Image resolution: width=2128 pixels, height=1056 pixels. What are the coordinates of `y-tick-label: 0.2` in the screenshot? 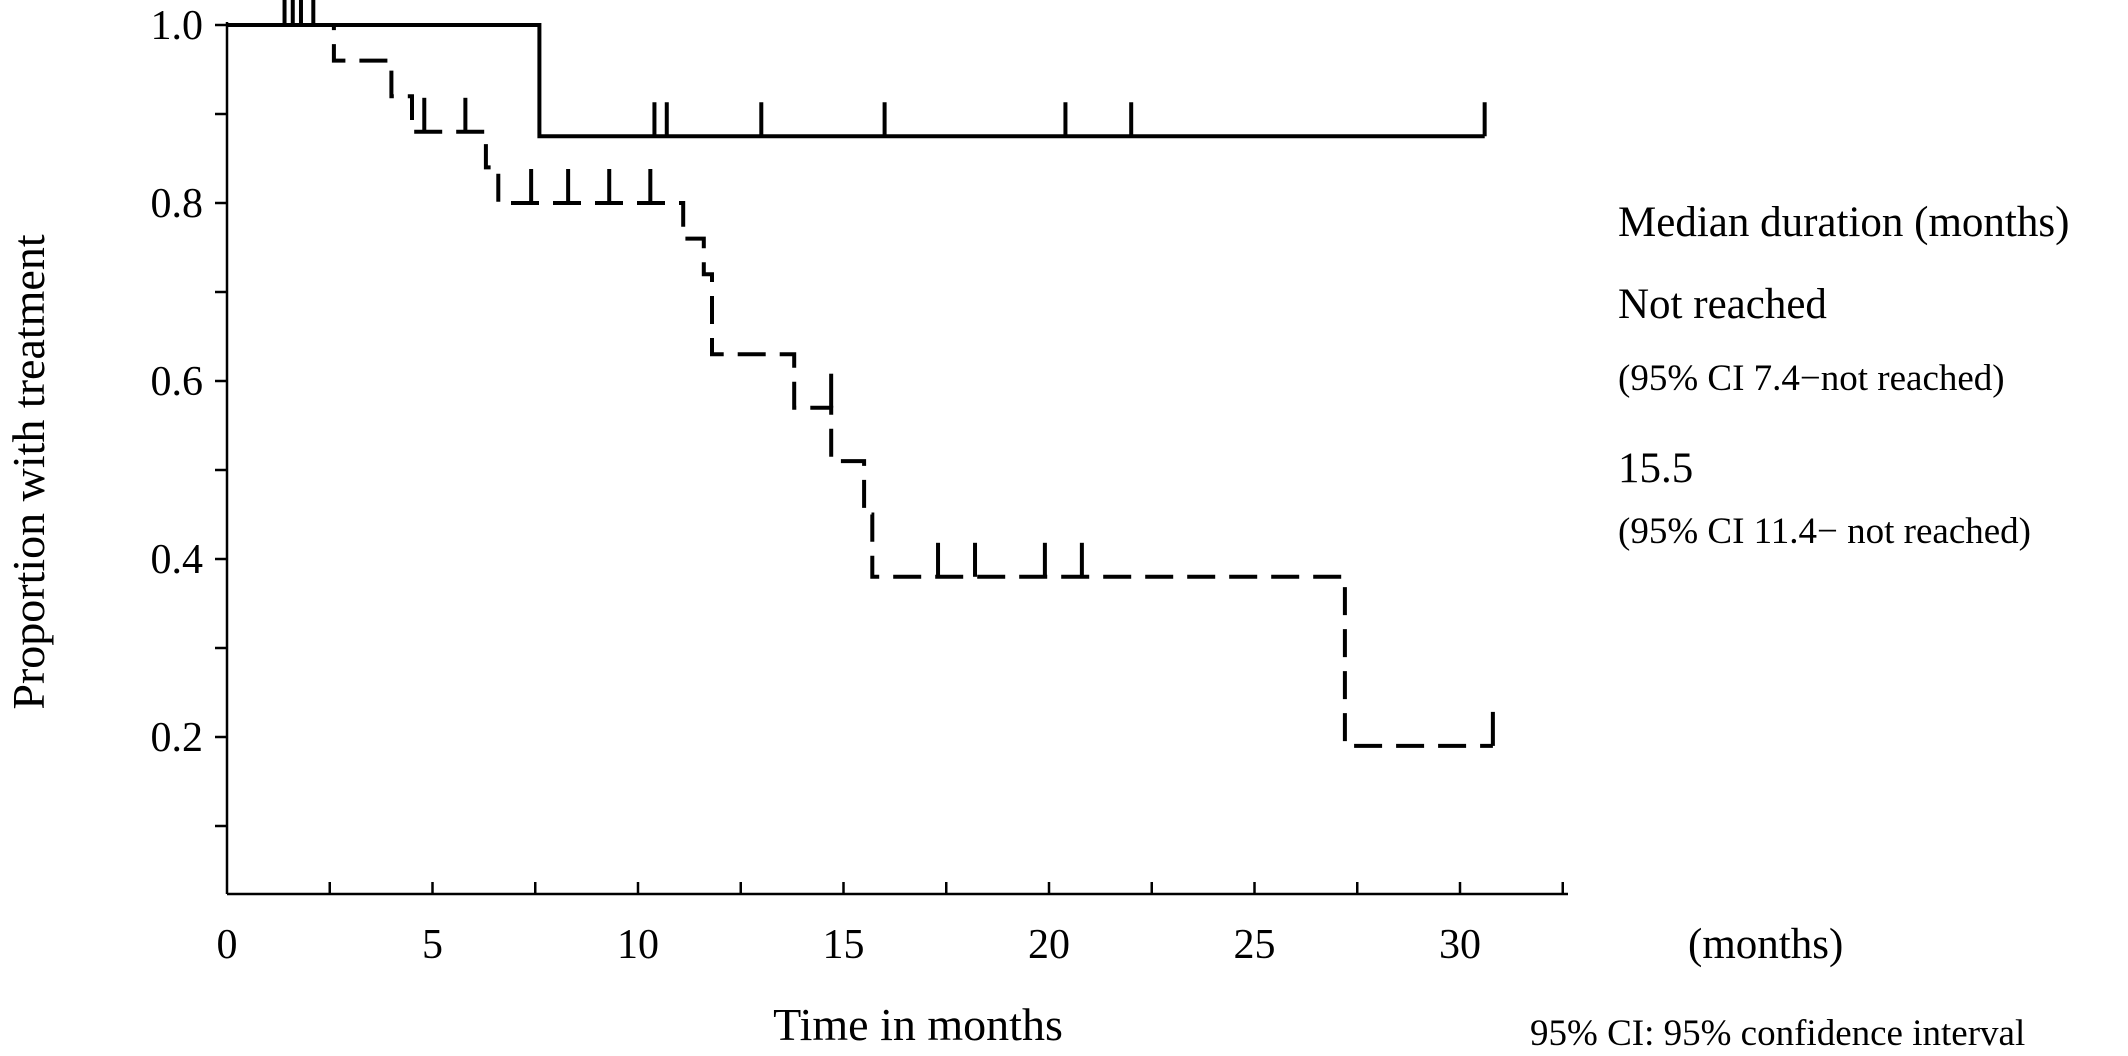 It's located at (177, 738).